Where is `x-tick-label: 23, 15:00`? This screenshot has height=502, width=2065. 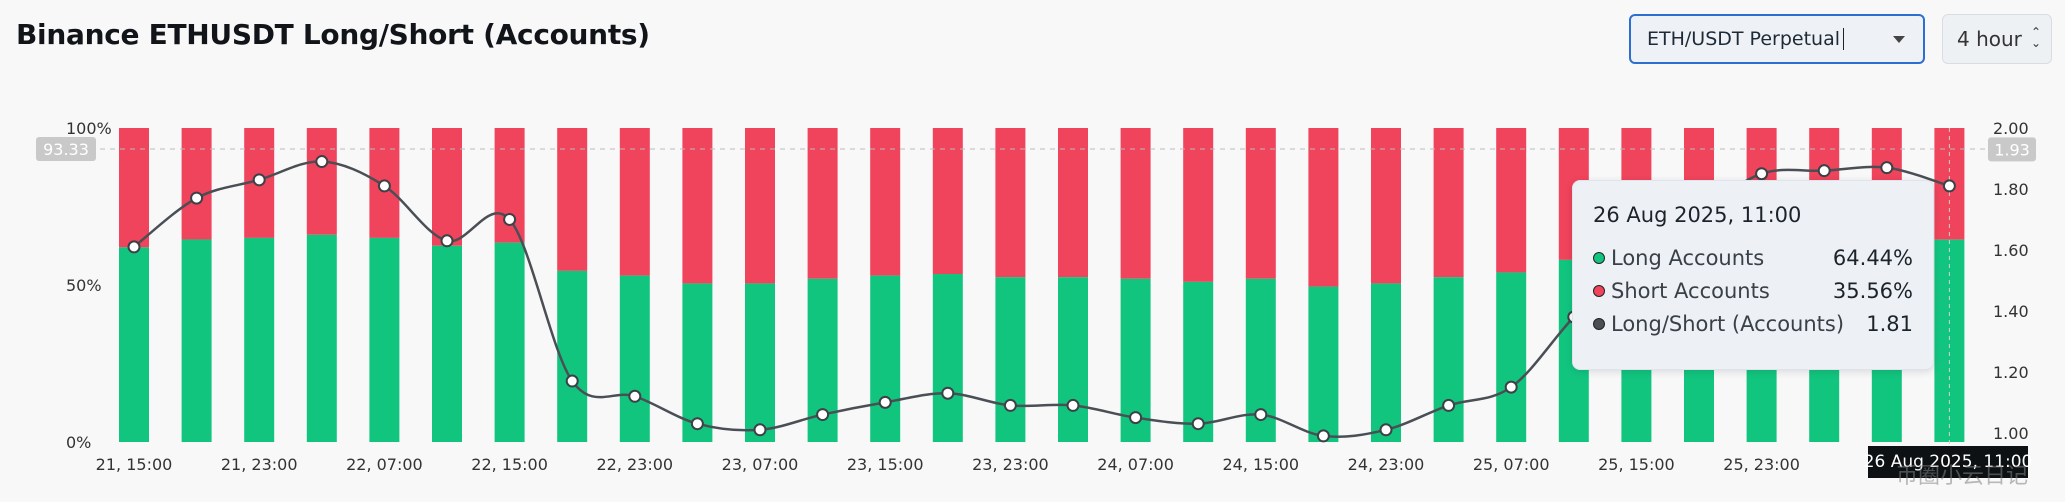
x-tick-label: 23, 15:00 is located at coordinates (885, 464).